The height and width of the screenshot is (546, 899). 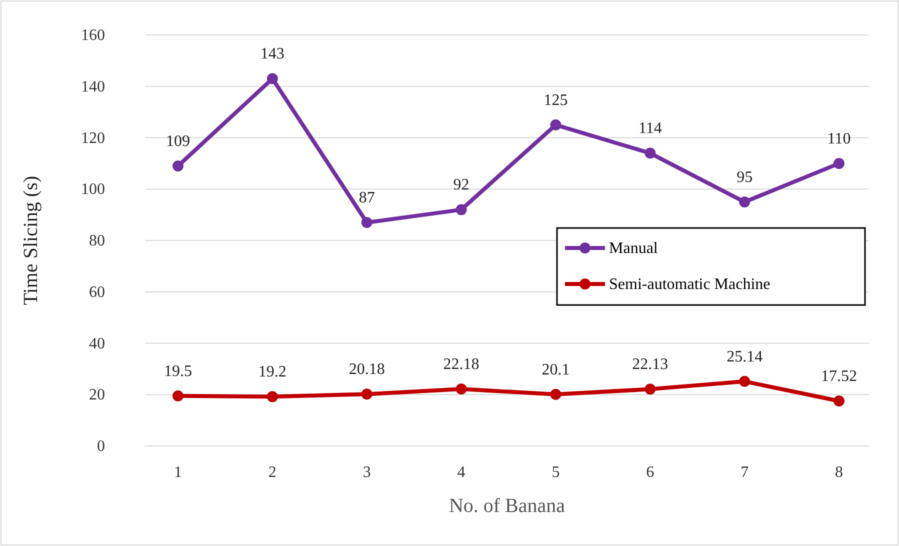 What do you see at coordinates (178, 141) in the screenshot?
I see `data-label: 109` at bounding box center [178, 141].